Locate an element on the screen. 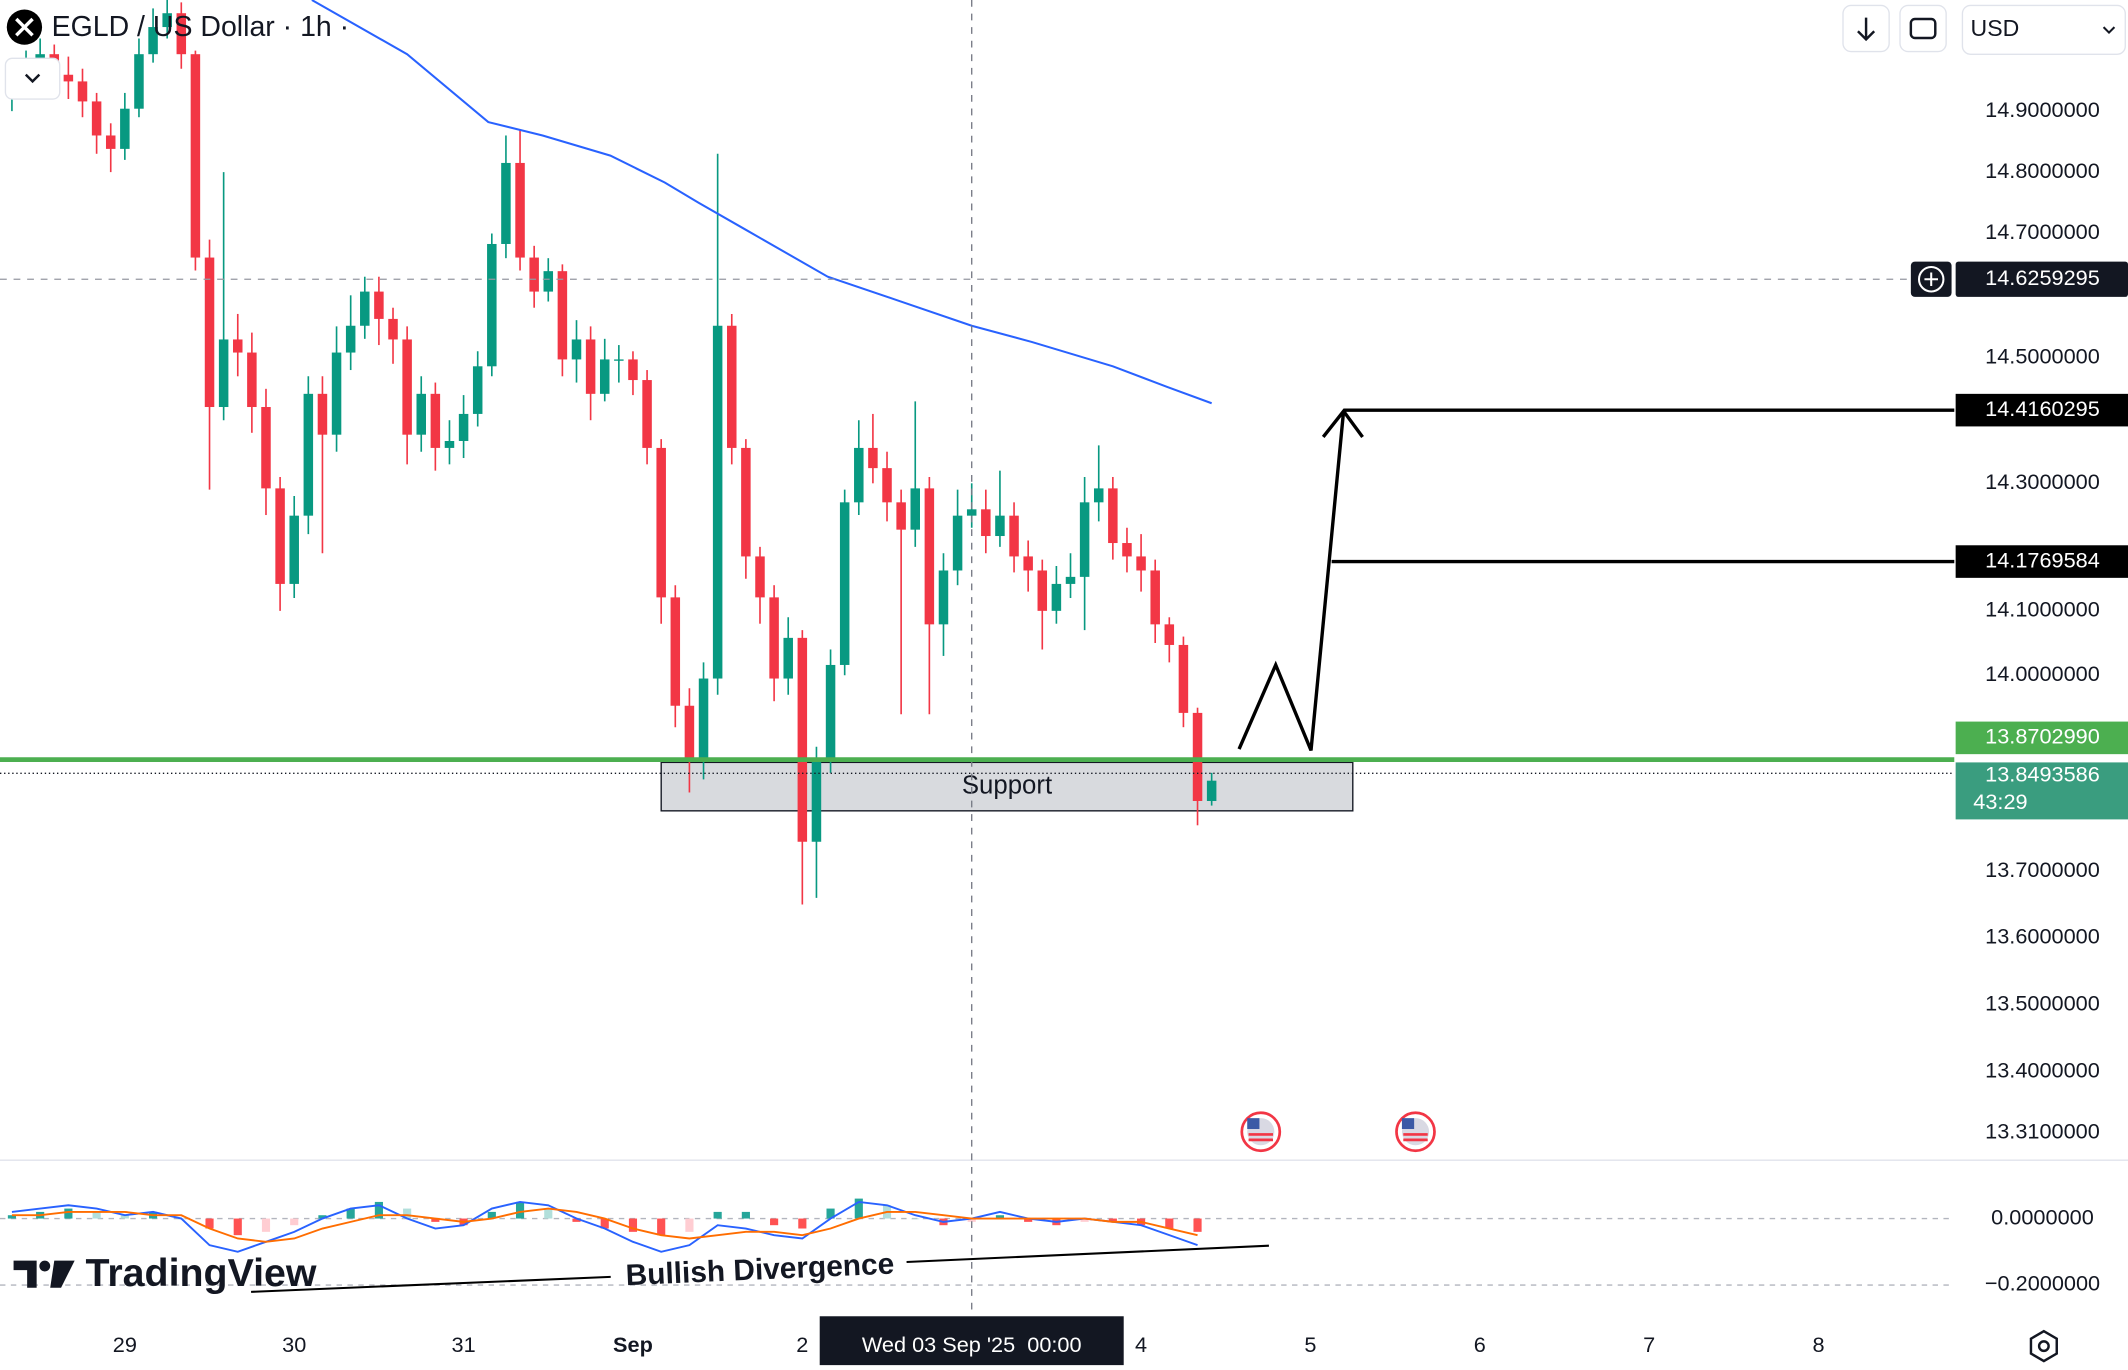 This screenshot has height=1370, width=2128. crosshair-y-label: 14.6259295 is located at coordinates (2042, 277).